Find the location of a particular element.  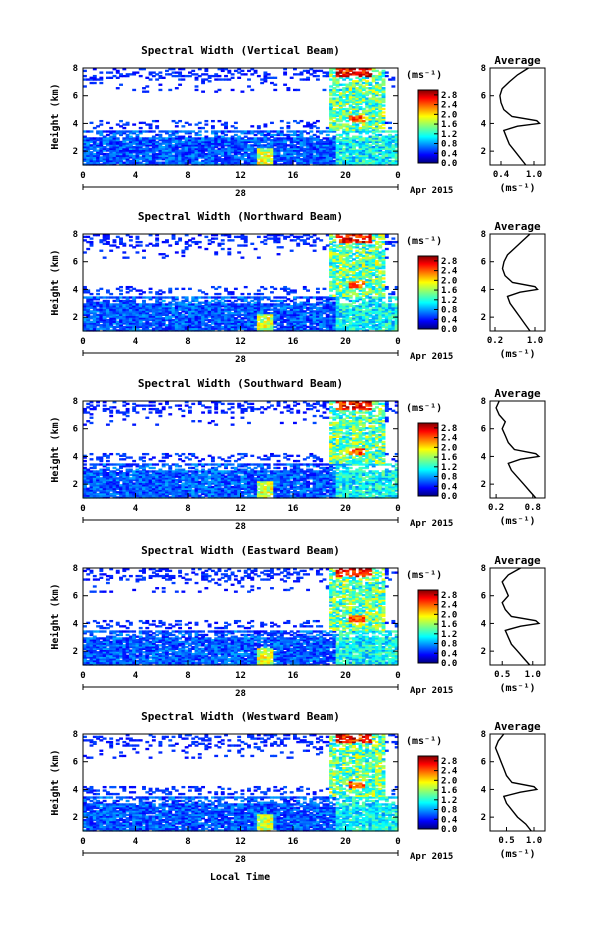

x-tick-label: 8 is located at coordinates (187, 176).